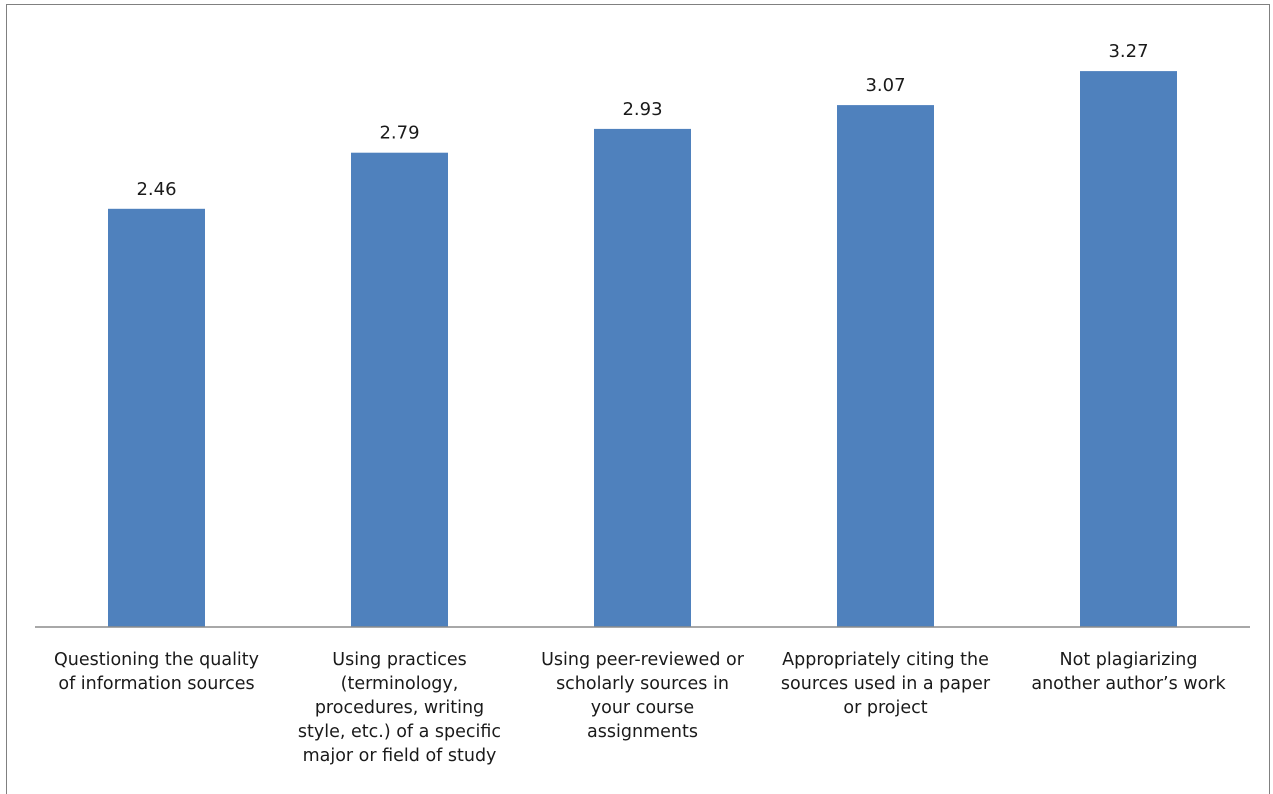  Describe the element at coordinates (1128, 684) in the screenshot. I see `category-label-line: another author’s work` at that location.